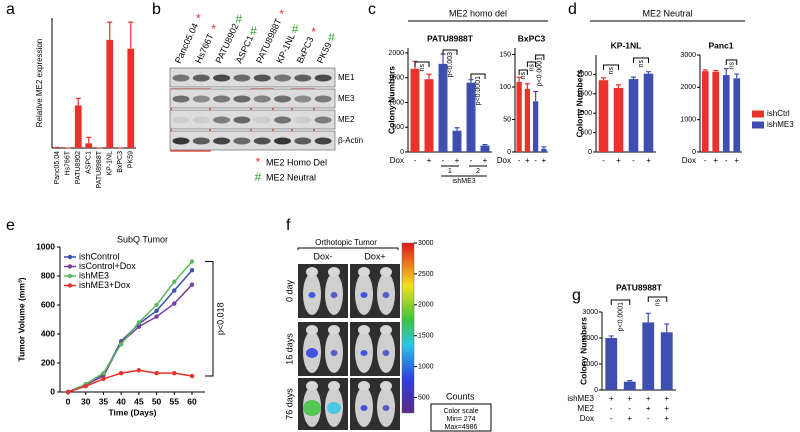 Image resolution: width=800 pixels, height=432 pixels. I want to click on y-tick-label: 600, so click(48, 304).